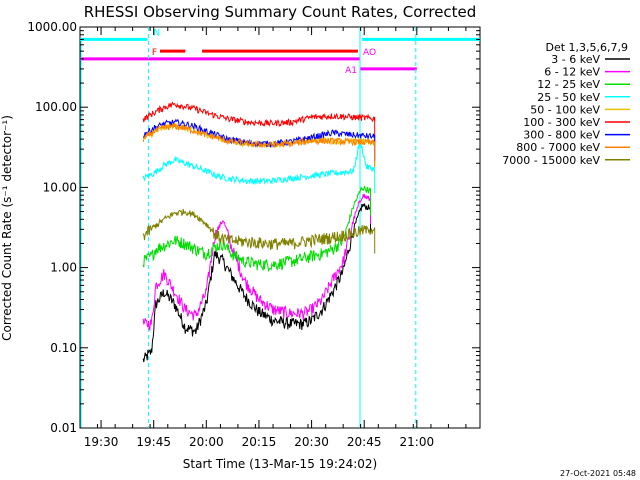 This screenshot has width=640, height=480. What do you see at coordinates (101, 442) in the screenshot?
I see `x-tick-label-0: 19:30` at bounding box center [101, 442].